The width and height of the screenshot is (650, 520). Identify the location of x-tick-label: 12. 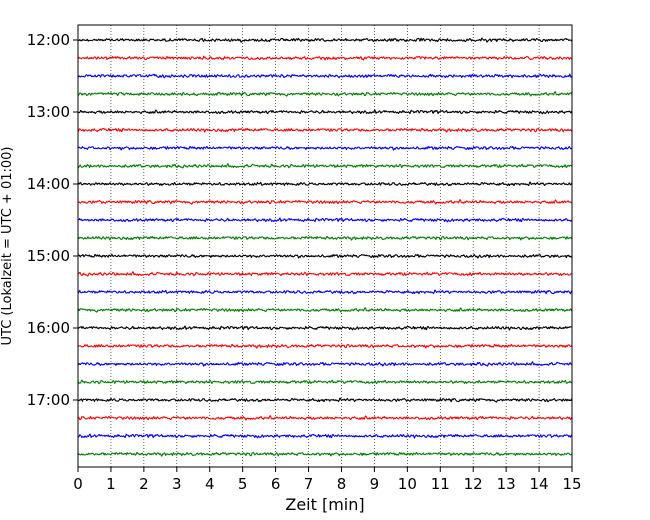
(473, 484).